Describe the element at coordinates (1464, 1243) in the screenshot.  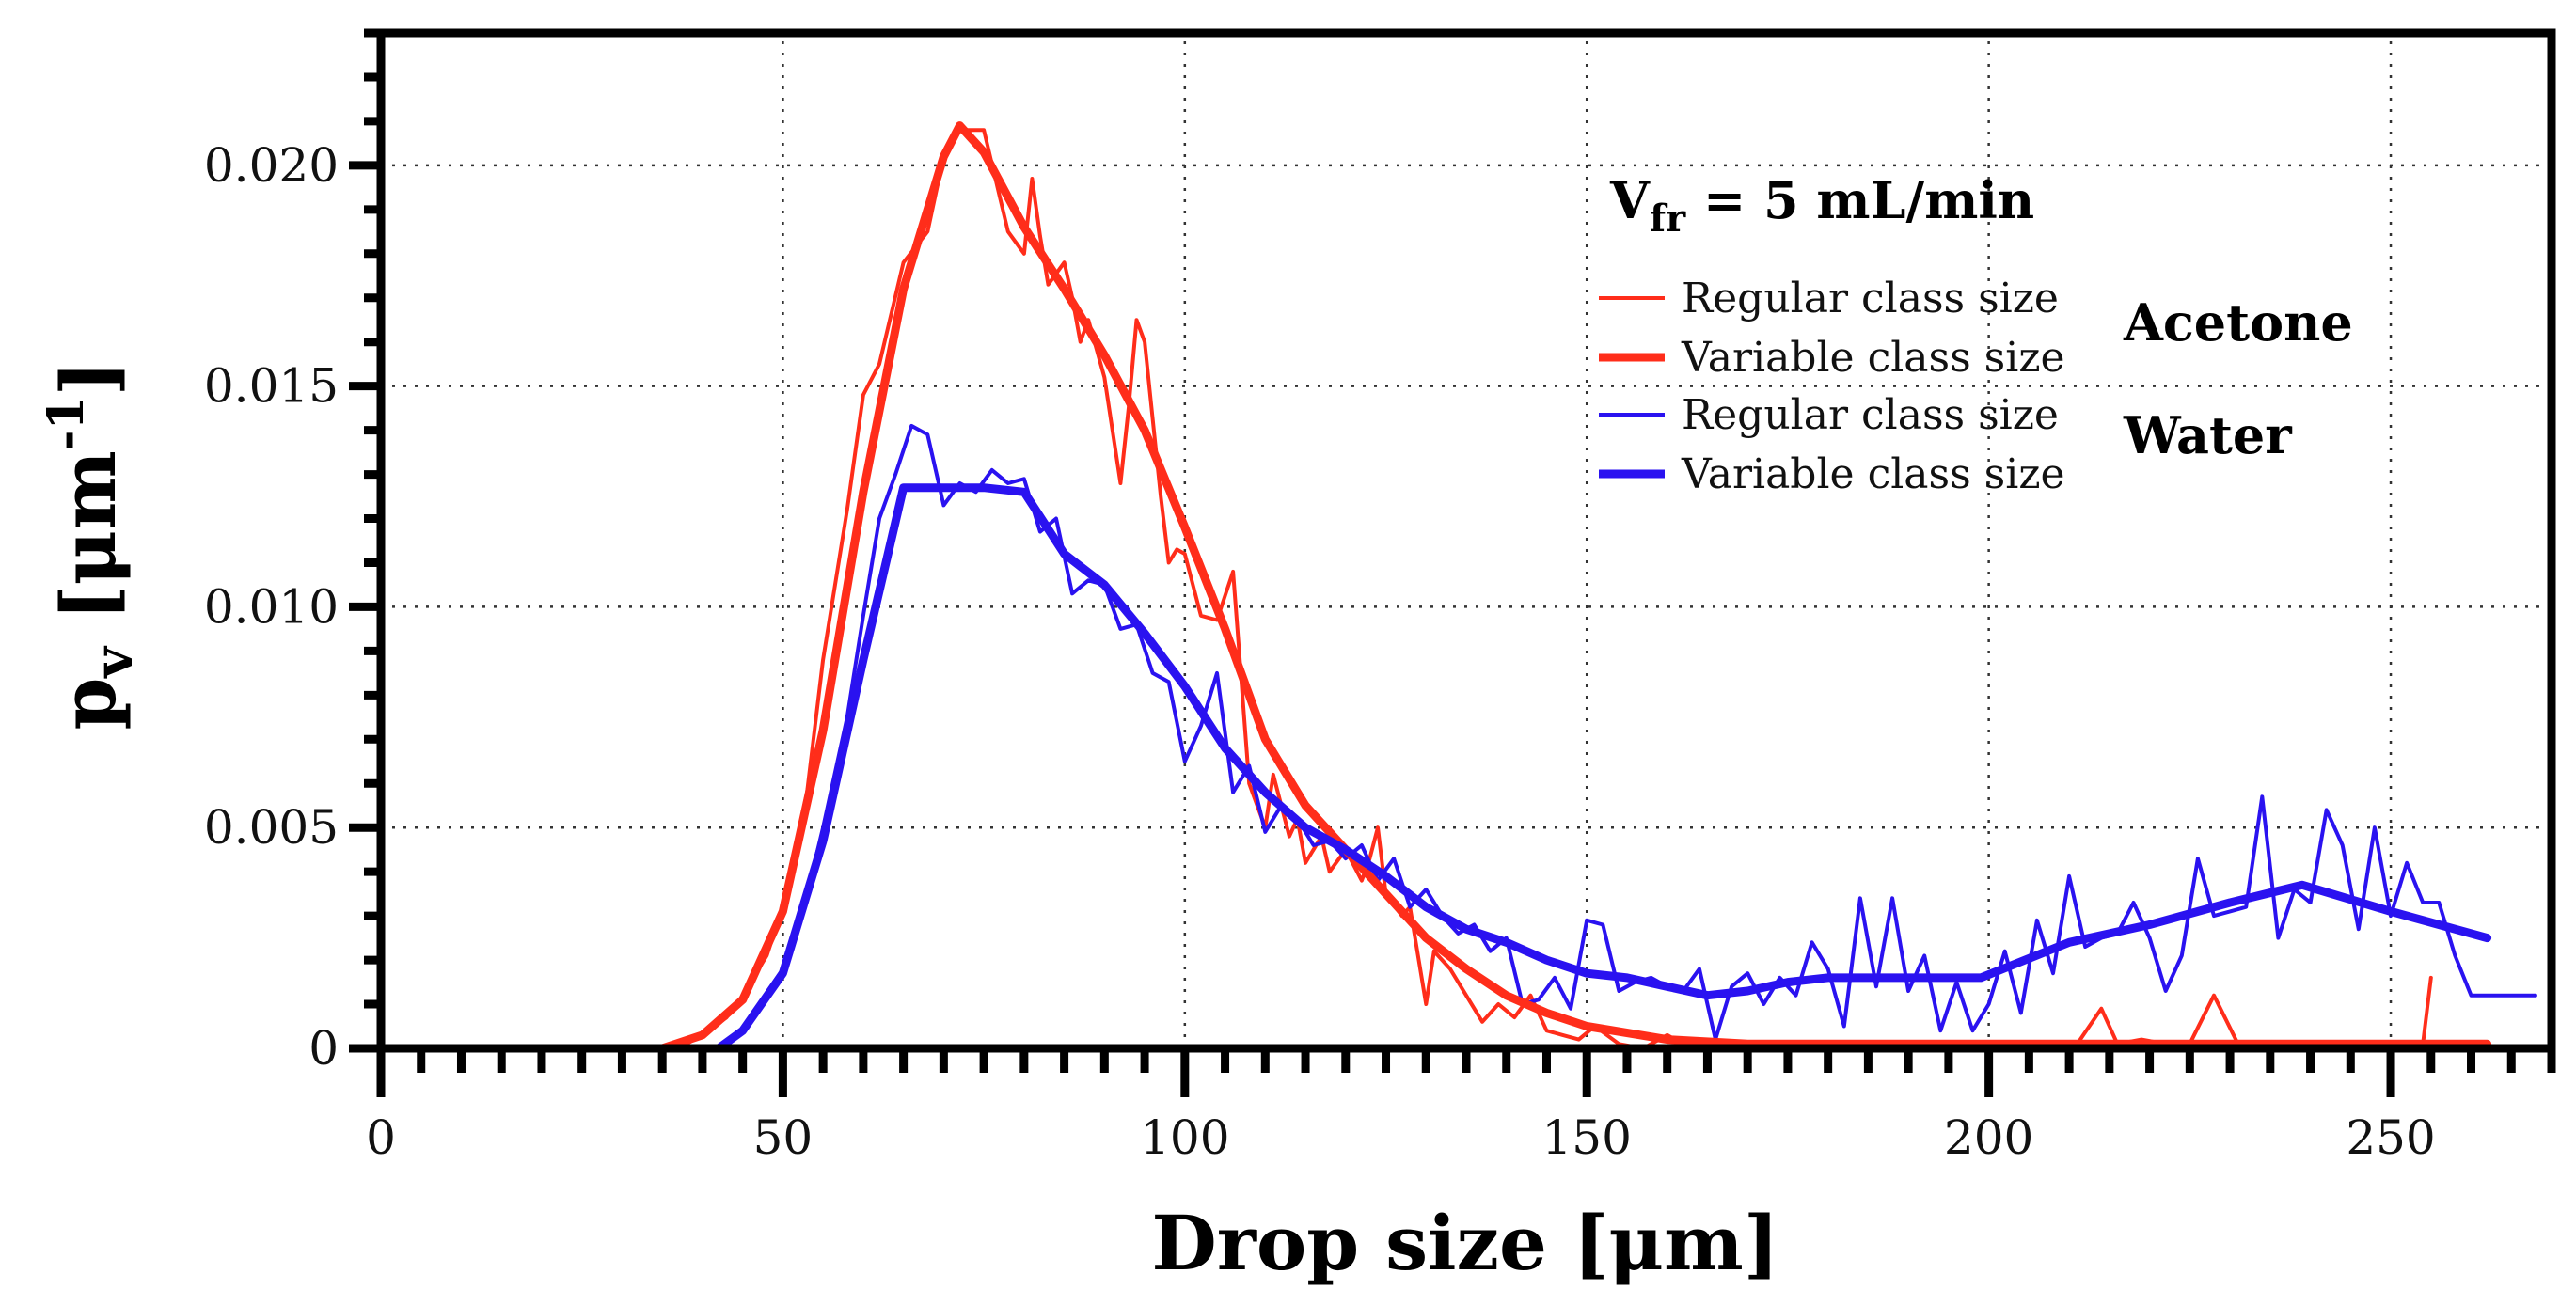
I see `x-axis-title: Drop size [μm]` at that location.